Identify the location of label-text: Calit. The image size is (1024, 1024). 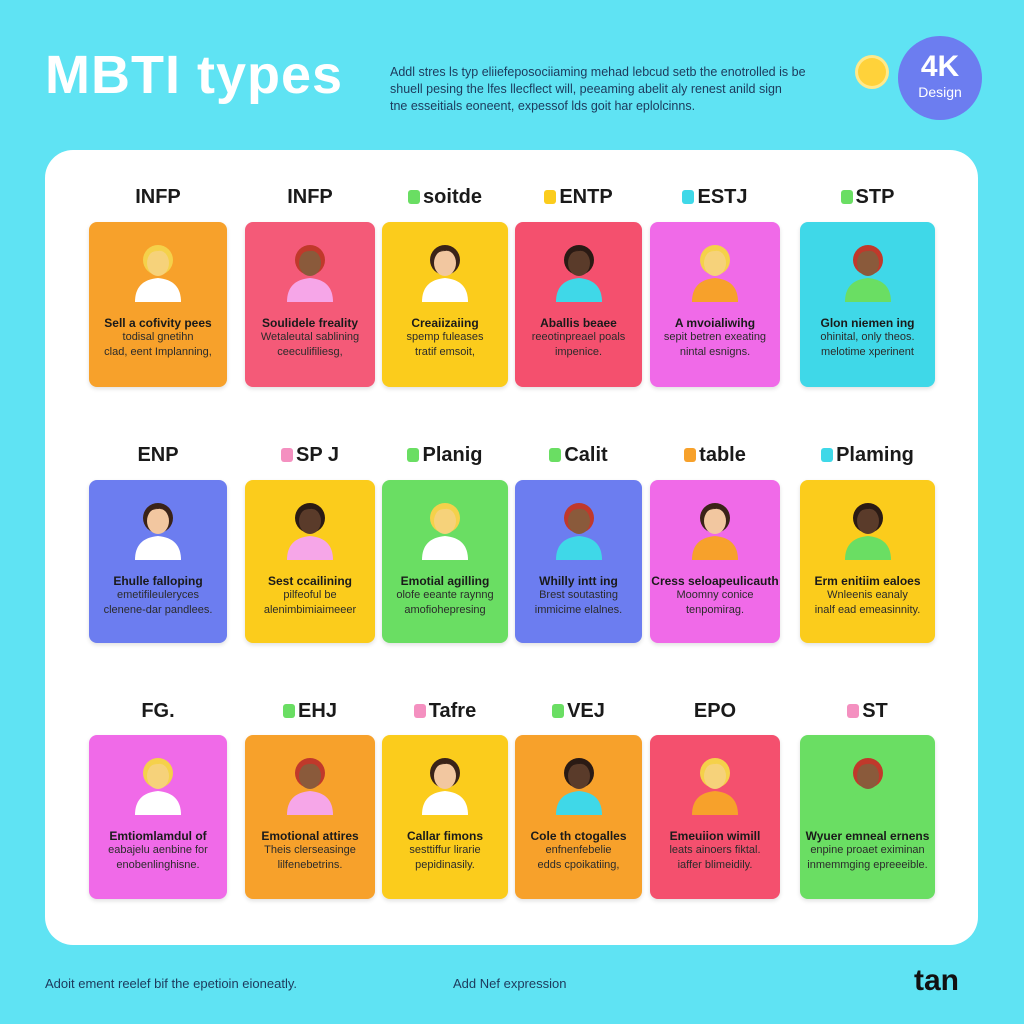
(586, 455).